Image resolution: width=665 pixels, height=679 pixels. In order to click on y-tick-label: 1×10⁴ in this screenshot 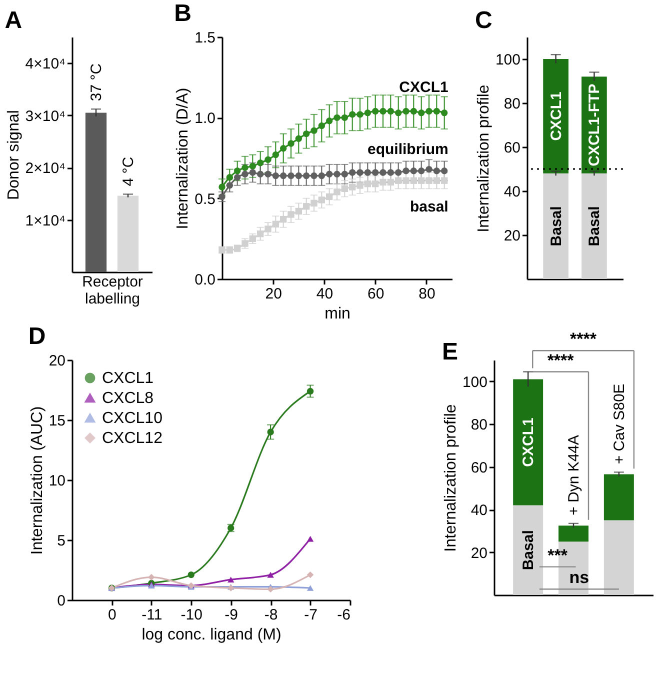, I will do `click(45, 221)`.